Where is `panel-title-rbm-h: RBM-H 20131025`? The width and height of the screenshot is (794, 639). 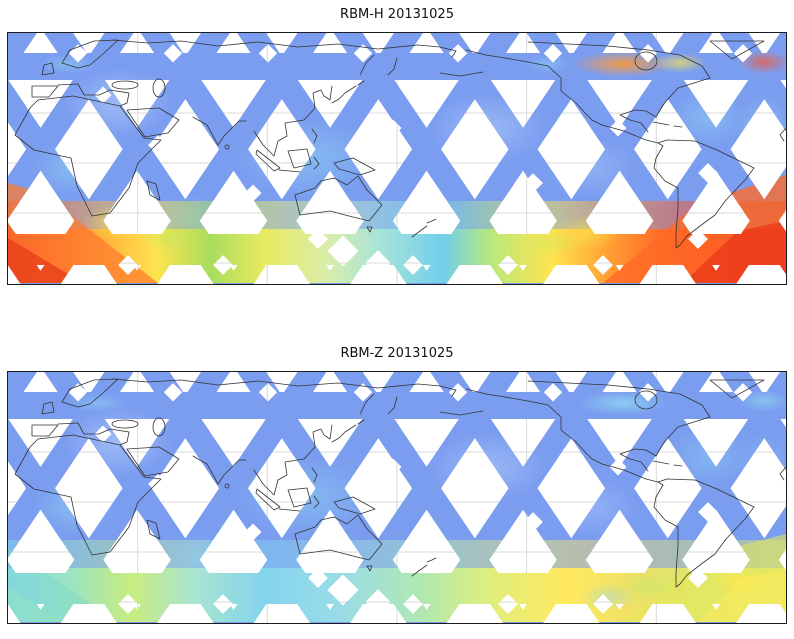
panel-title-rbm-h: RBM-H 20131025 is located at coordinates (397, 14).